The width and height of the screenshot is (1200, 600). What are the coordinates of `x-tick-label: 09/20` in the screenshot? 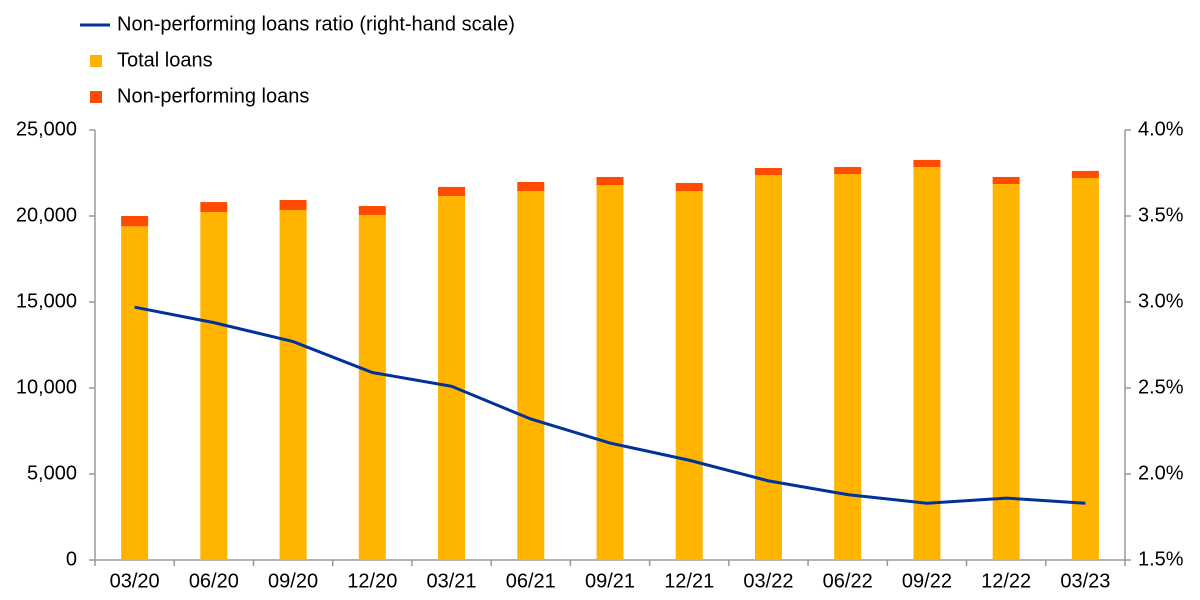 It's located at (293, 581).